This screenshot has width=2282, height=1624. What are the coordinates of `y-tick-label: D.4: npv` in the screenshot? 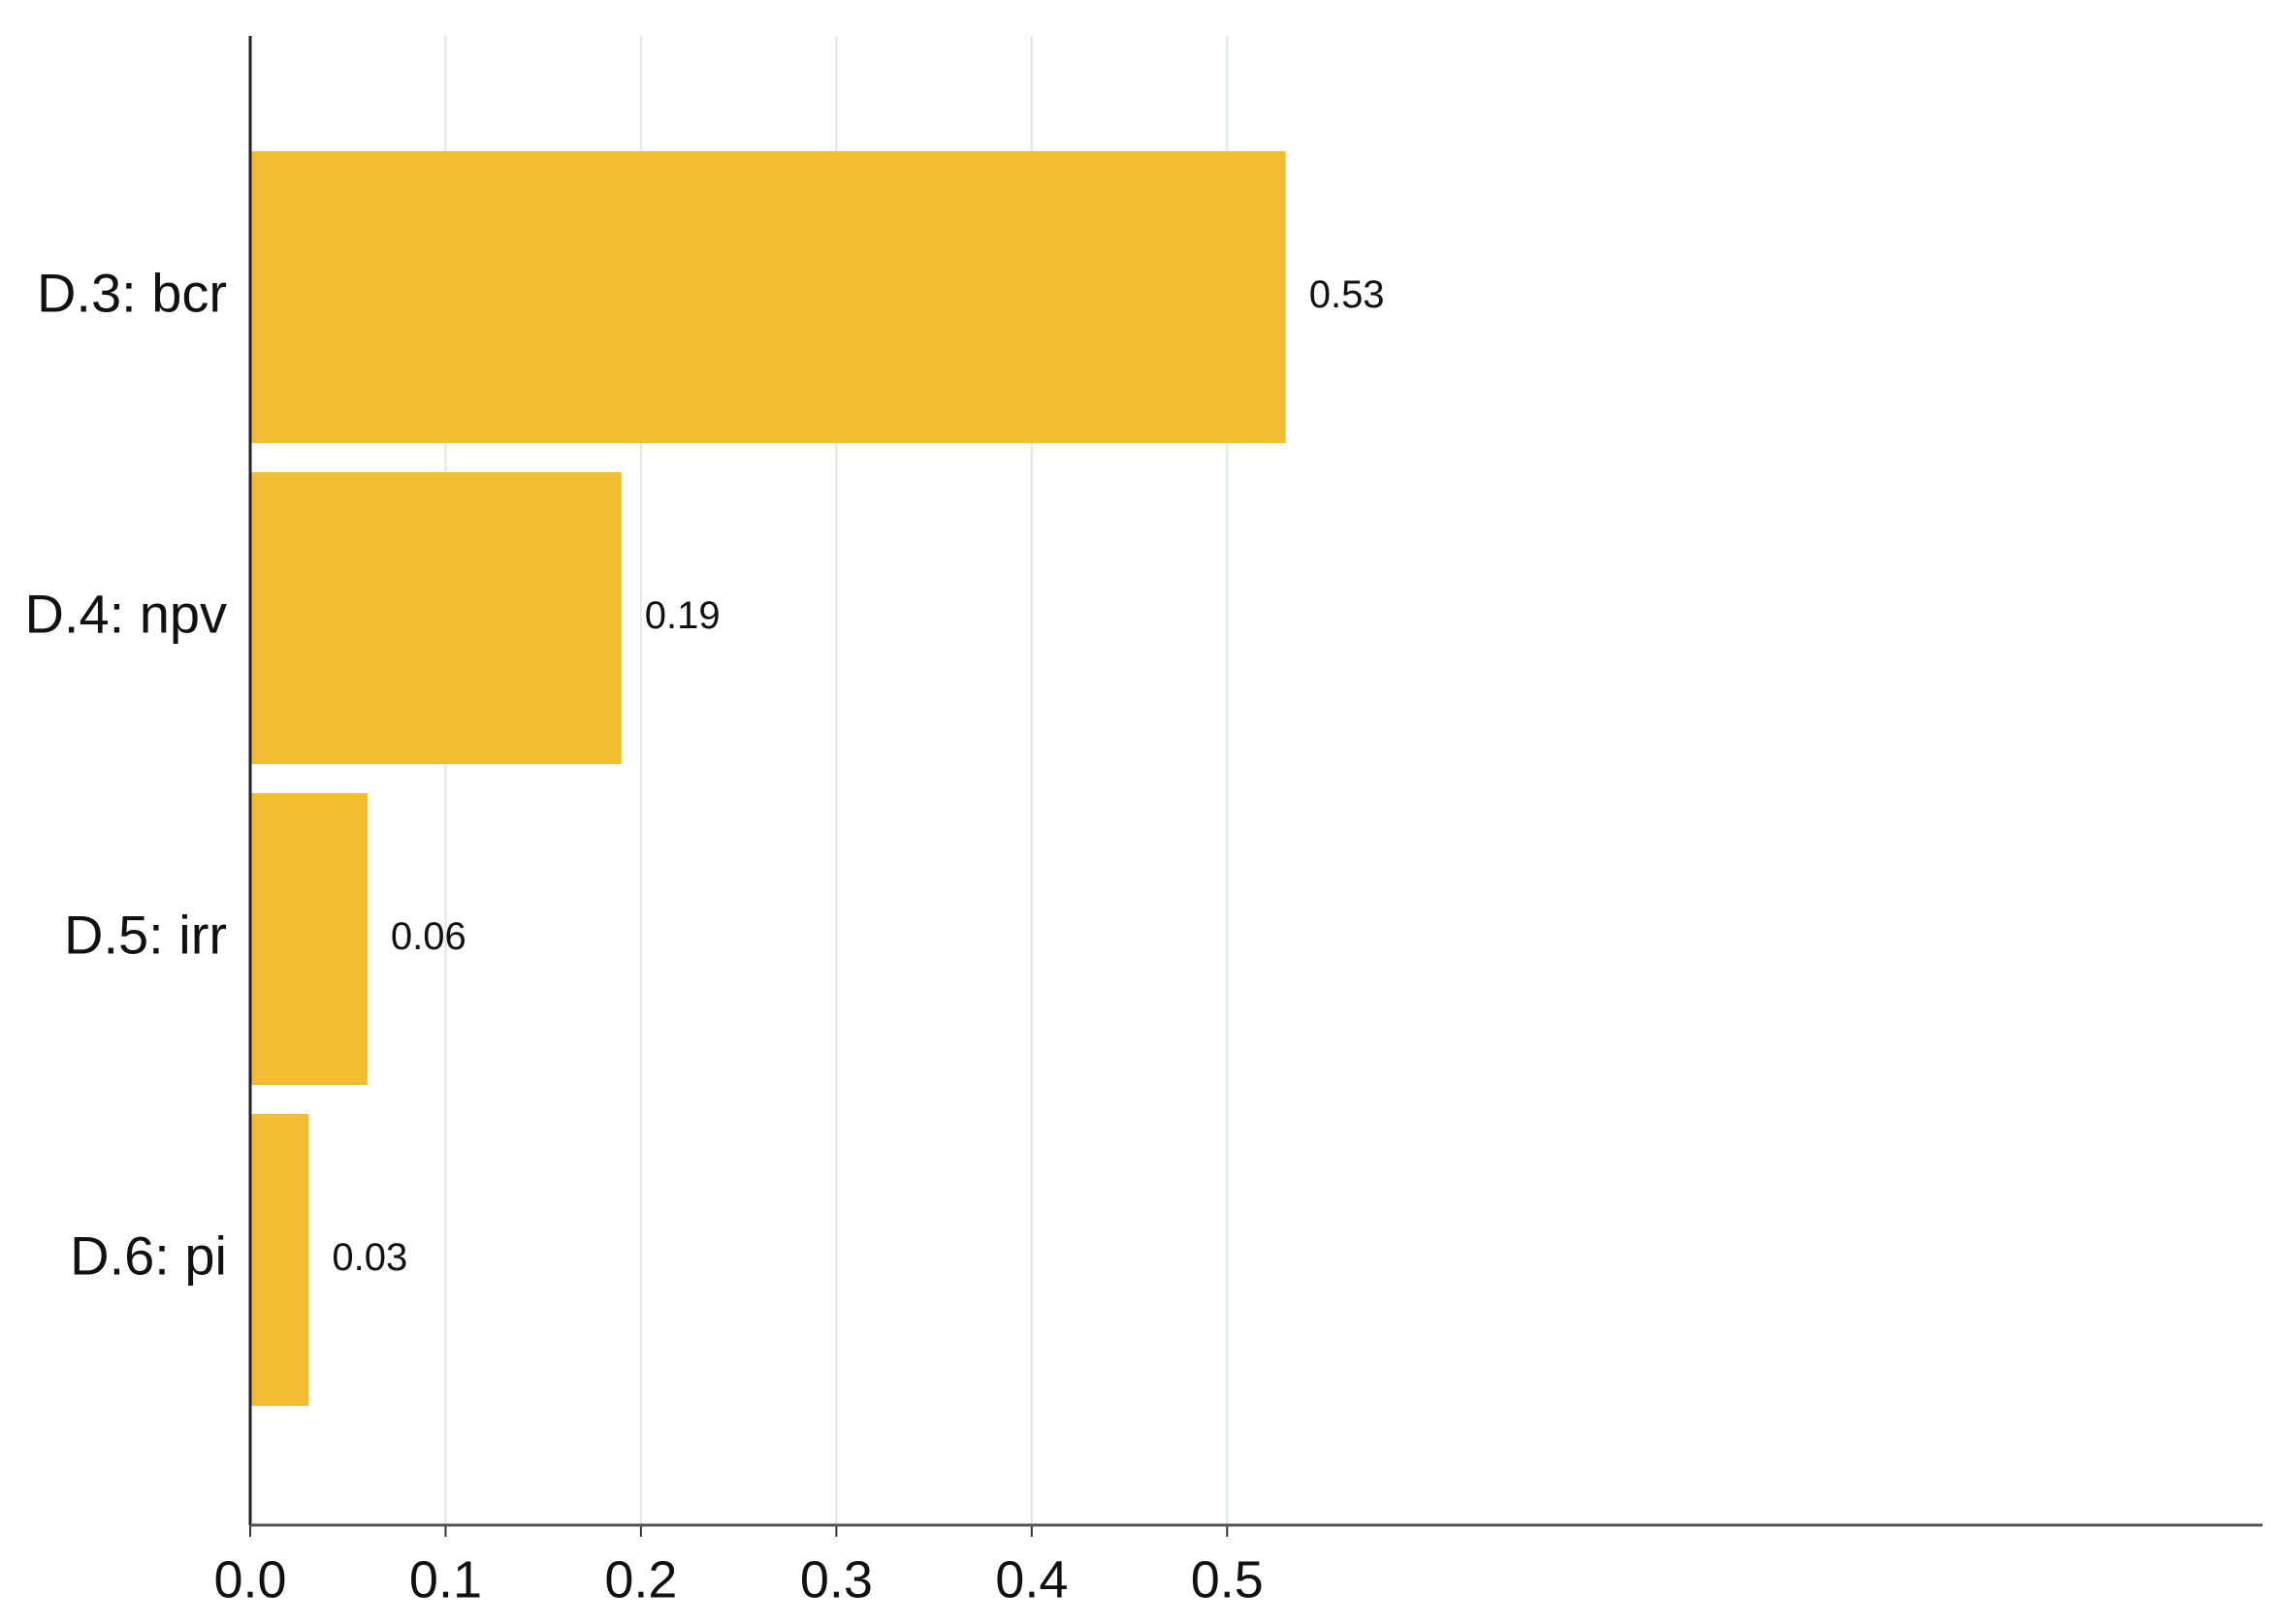 It's located at (125, 613).